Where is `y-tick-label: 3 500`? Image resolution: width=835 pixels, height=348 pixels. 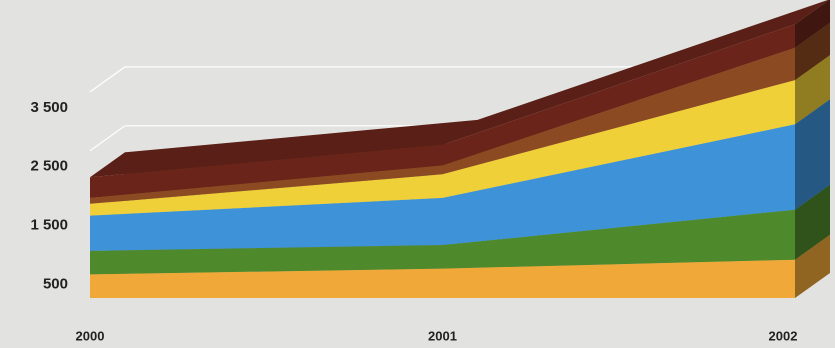 y-tick-label: 3 500 is located at coordinates (49, 107).